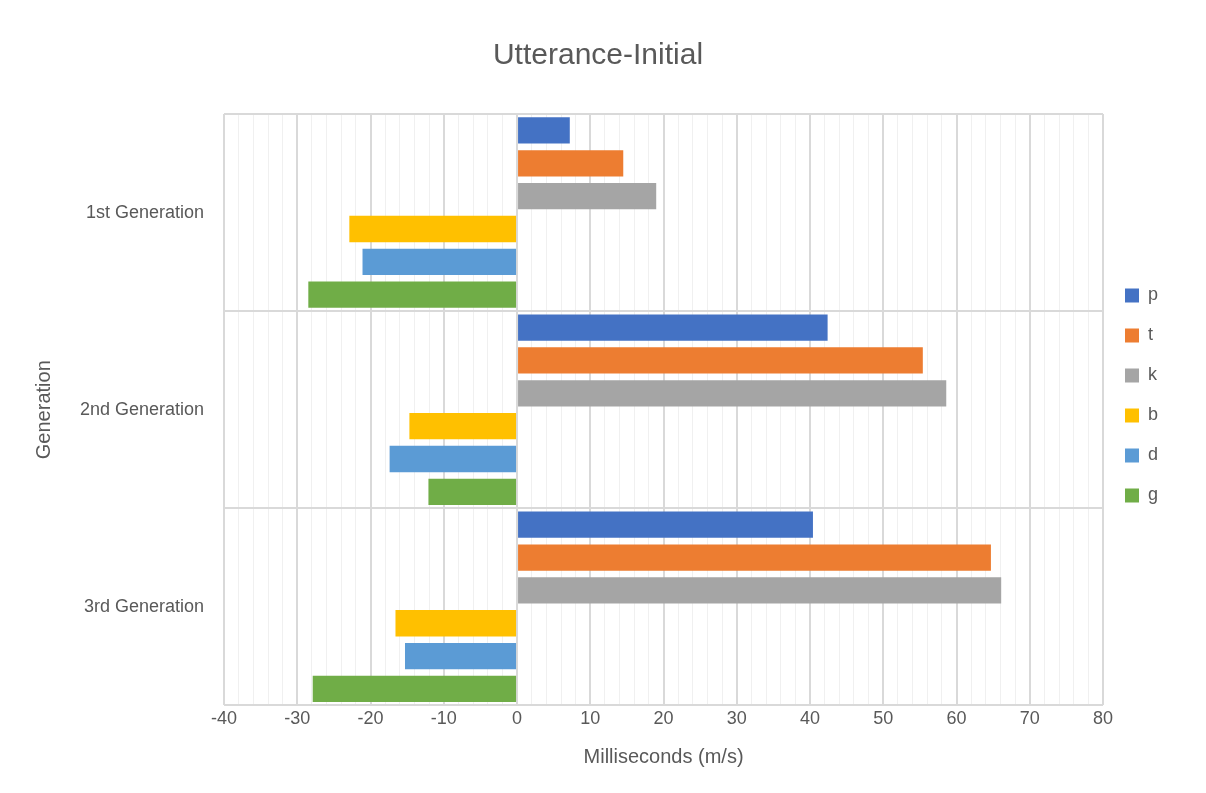 This screenshot has height=793, width=1206. What do you see at coordinates (1152, 494) in the screenshot?
I see `legend-label: g` at bounding box center [1152, 494].